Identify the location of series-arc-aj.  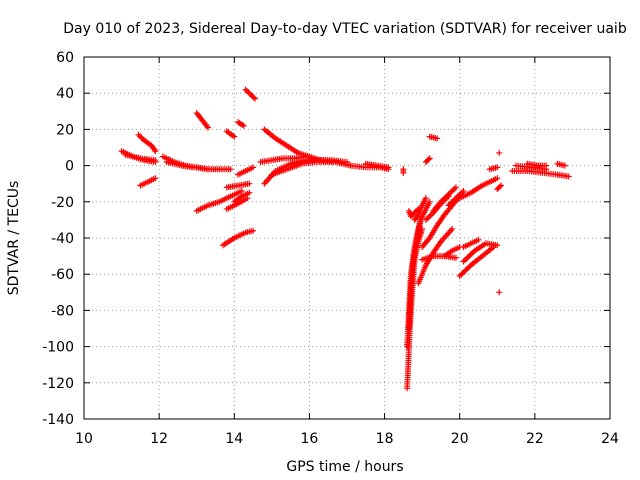
(444, 199).